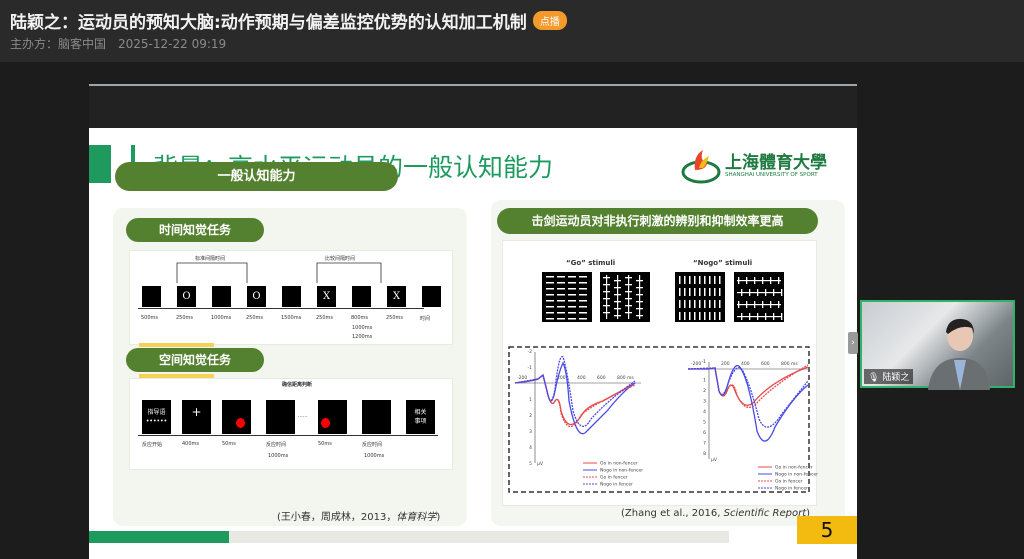 The width and height of the screenshot is (1024, 559). What do you see at coordinates (172, 44) in the screenshot?
I see `datetime: 2025-12-22 09:19` at bounding box center [172, 44].